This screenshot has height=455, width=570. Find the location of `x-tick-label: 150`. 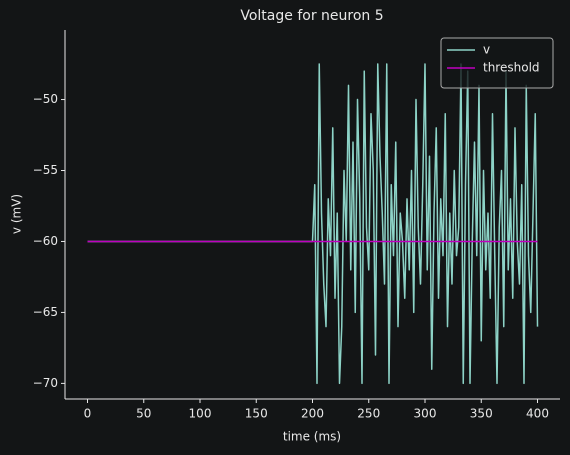

x-tick-label: 150 is located at coordinates (256, 414).